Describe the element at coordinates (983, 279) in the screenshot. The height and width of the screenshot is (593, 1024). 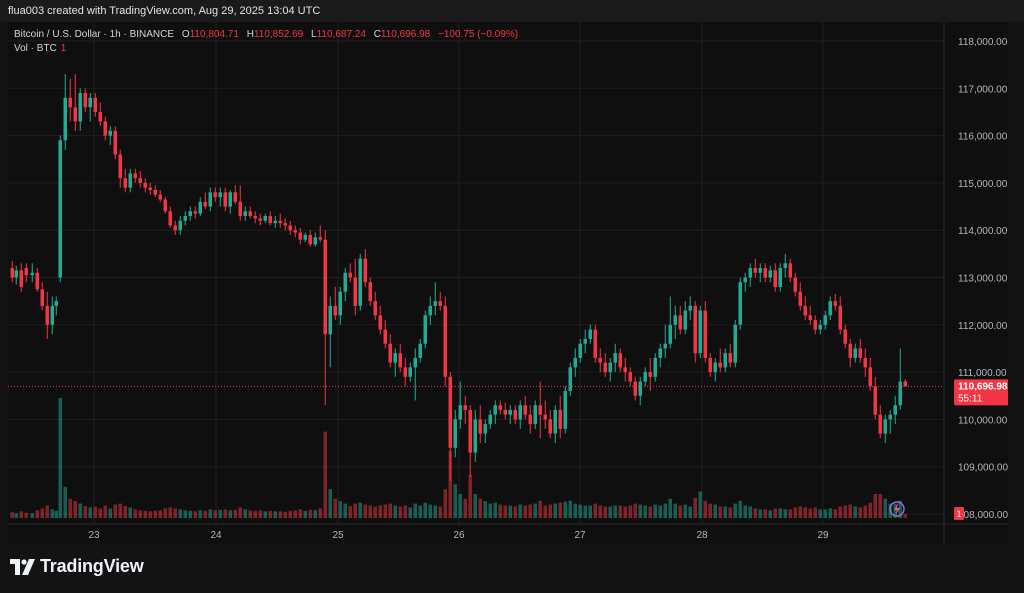
I see `y-tick-label: 113,000.00` at that location.